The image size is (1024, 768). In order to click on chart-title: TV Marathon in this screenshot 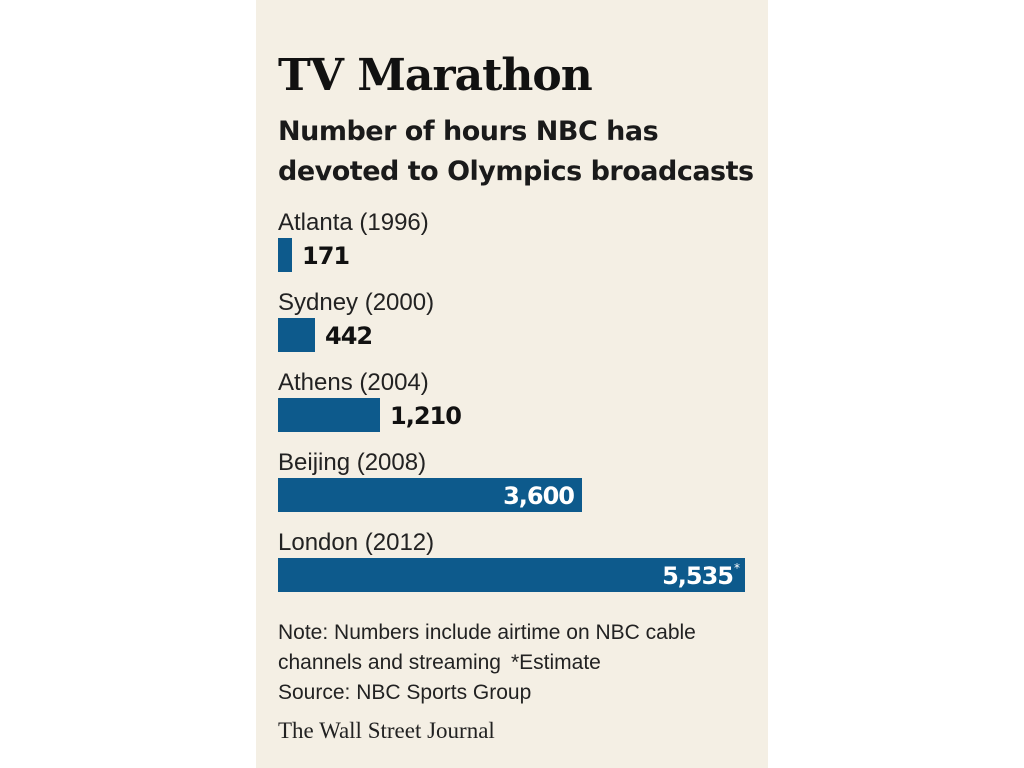, I will do `click(435, 75)`.